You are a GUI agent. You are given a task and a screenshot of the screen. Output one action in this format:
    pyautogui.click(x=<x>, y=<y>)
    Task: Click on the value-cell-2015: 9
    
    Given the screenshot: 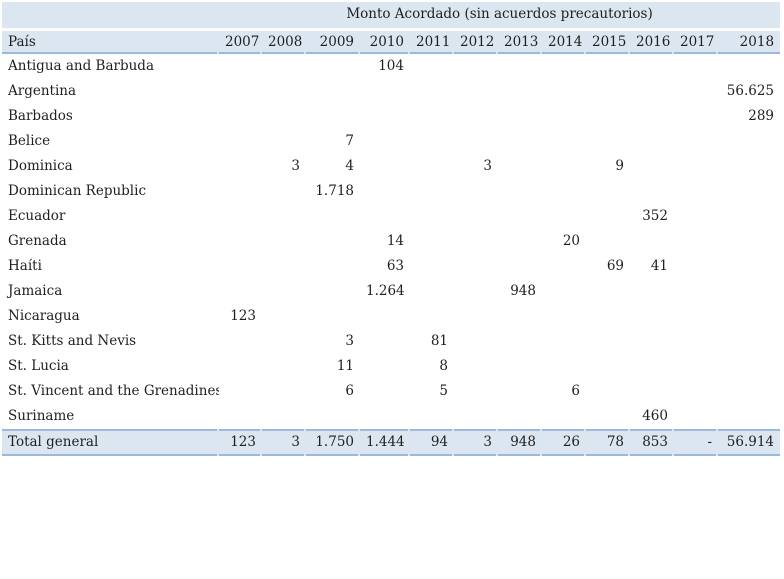 What is the action you would take?
    pyautogui.click(x=608, y=166)
    